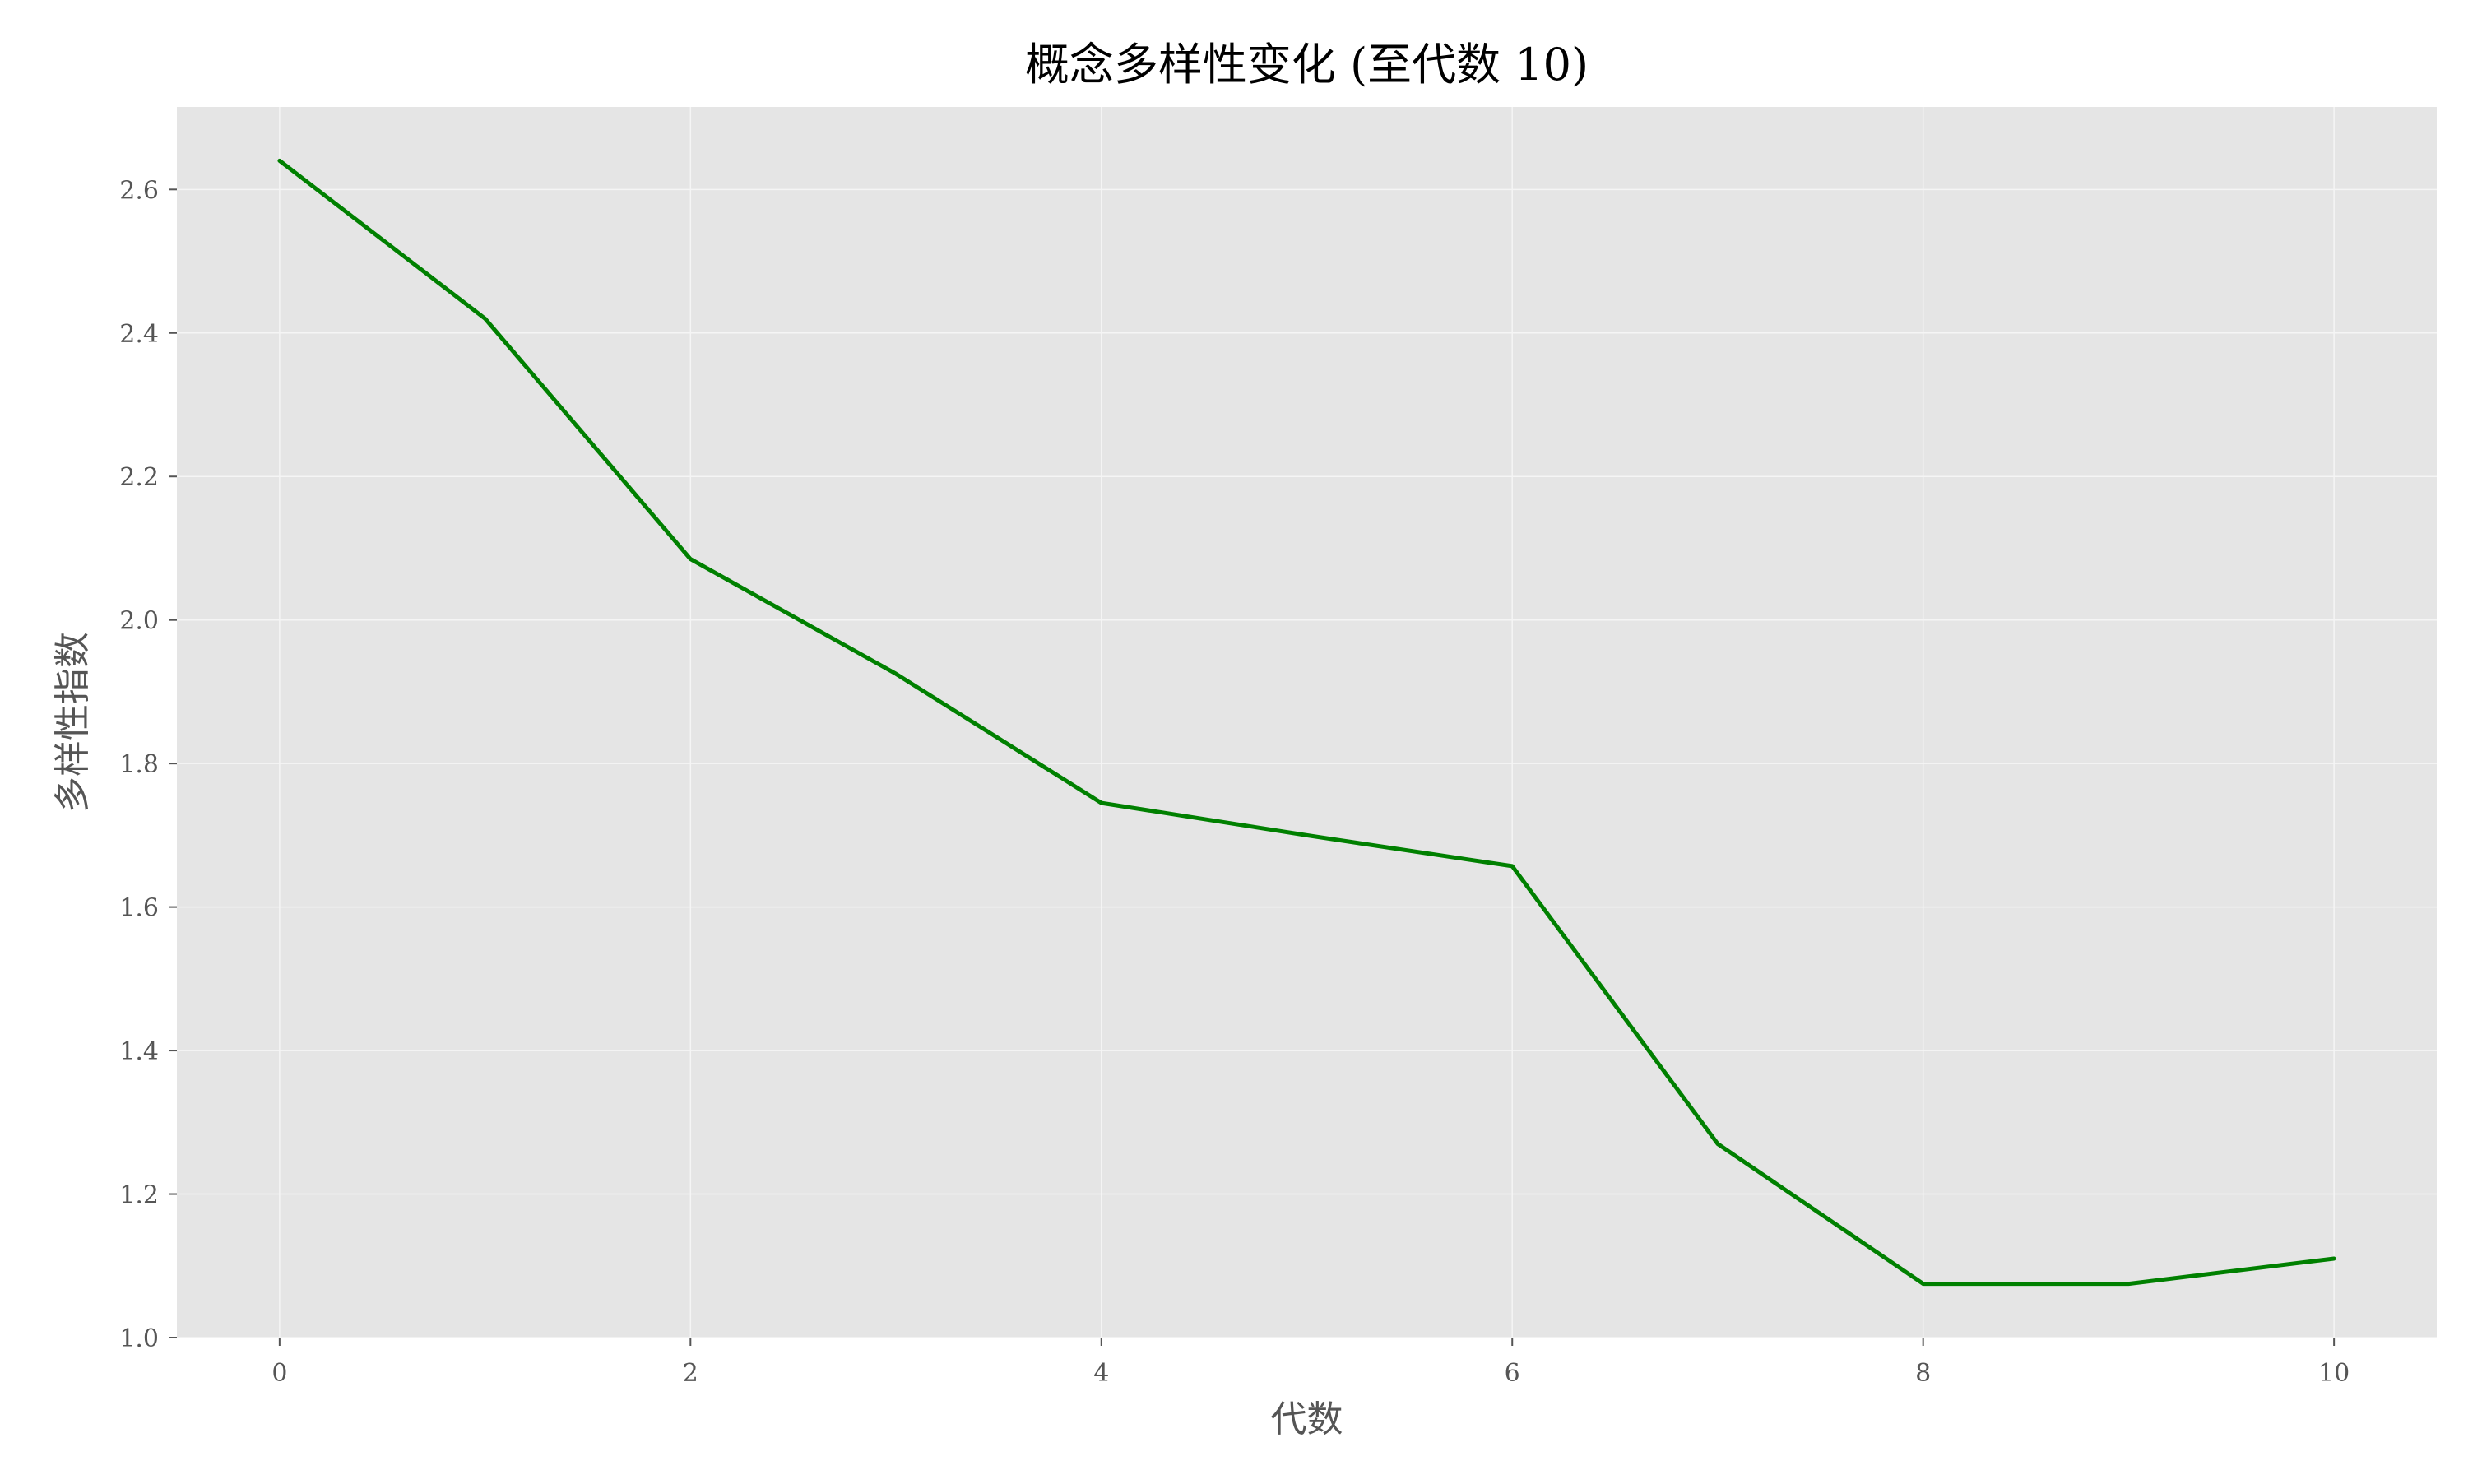  What do you see at coordinates (139, 334) in the screenshot?
I see `y-tick-label: 2.4` at bounding box center [139, 334].